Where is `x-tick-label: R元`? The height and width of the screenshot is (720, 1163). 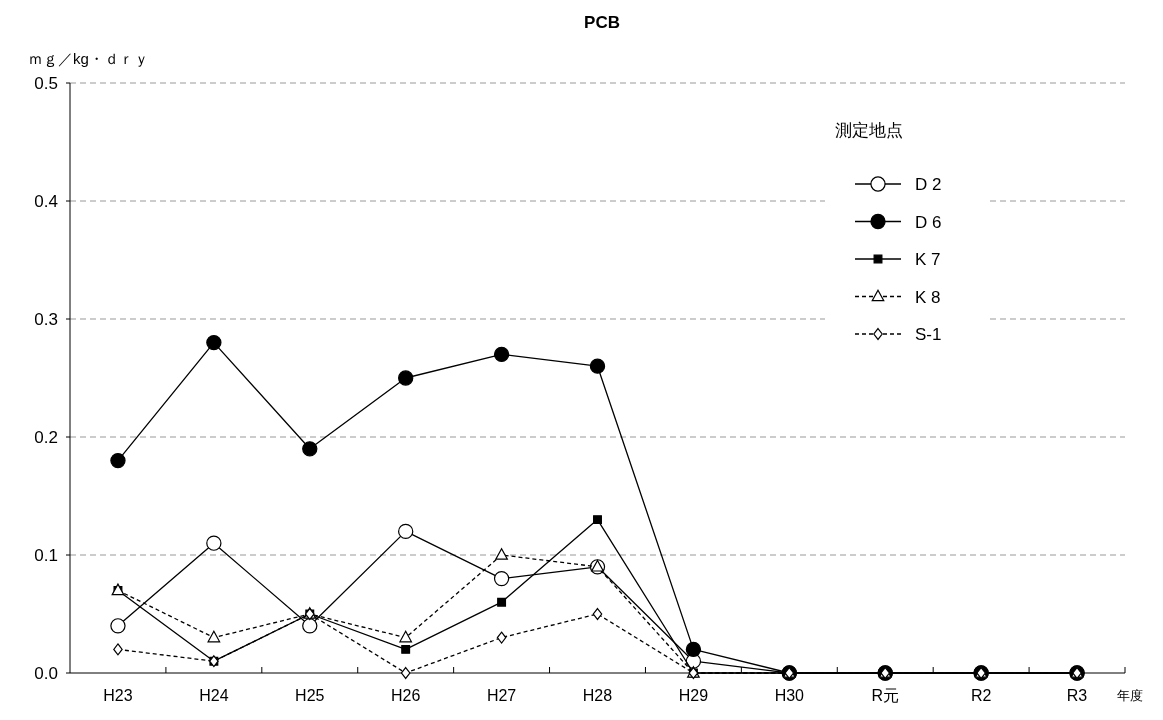 x-tick-label: R元 is located at coordinates (885, 695).